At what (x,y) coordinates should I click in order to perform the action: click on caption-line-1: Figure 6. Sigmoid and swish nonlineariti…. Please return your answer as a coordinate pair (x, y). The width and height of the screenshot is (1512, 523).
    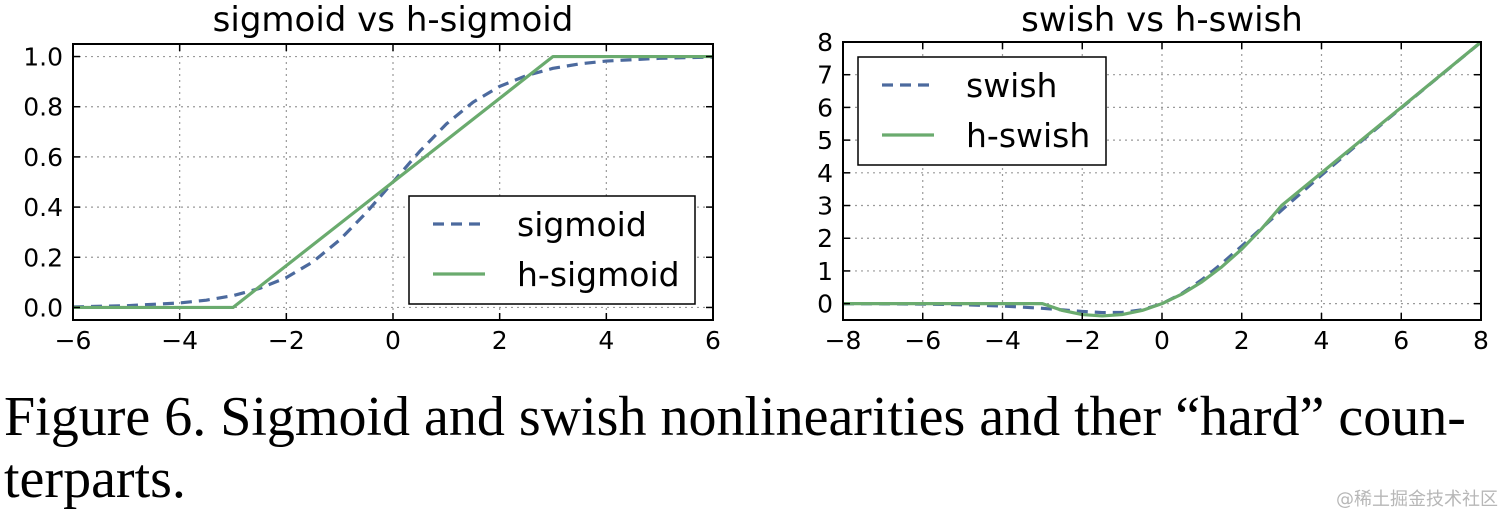
    Looking at the image, I should click on (735, 417).